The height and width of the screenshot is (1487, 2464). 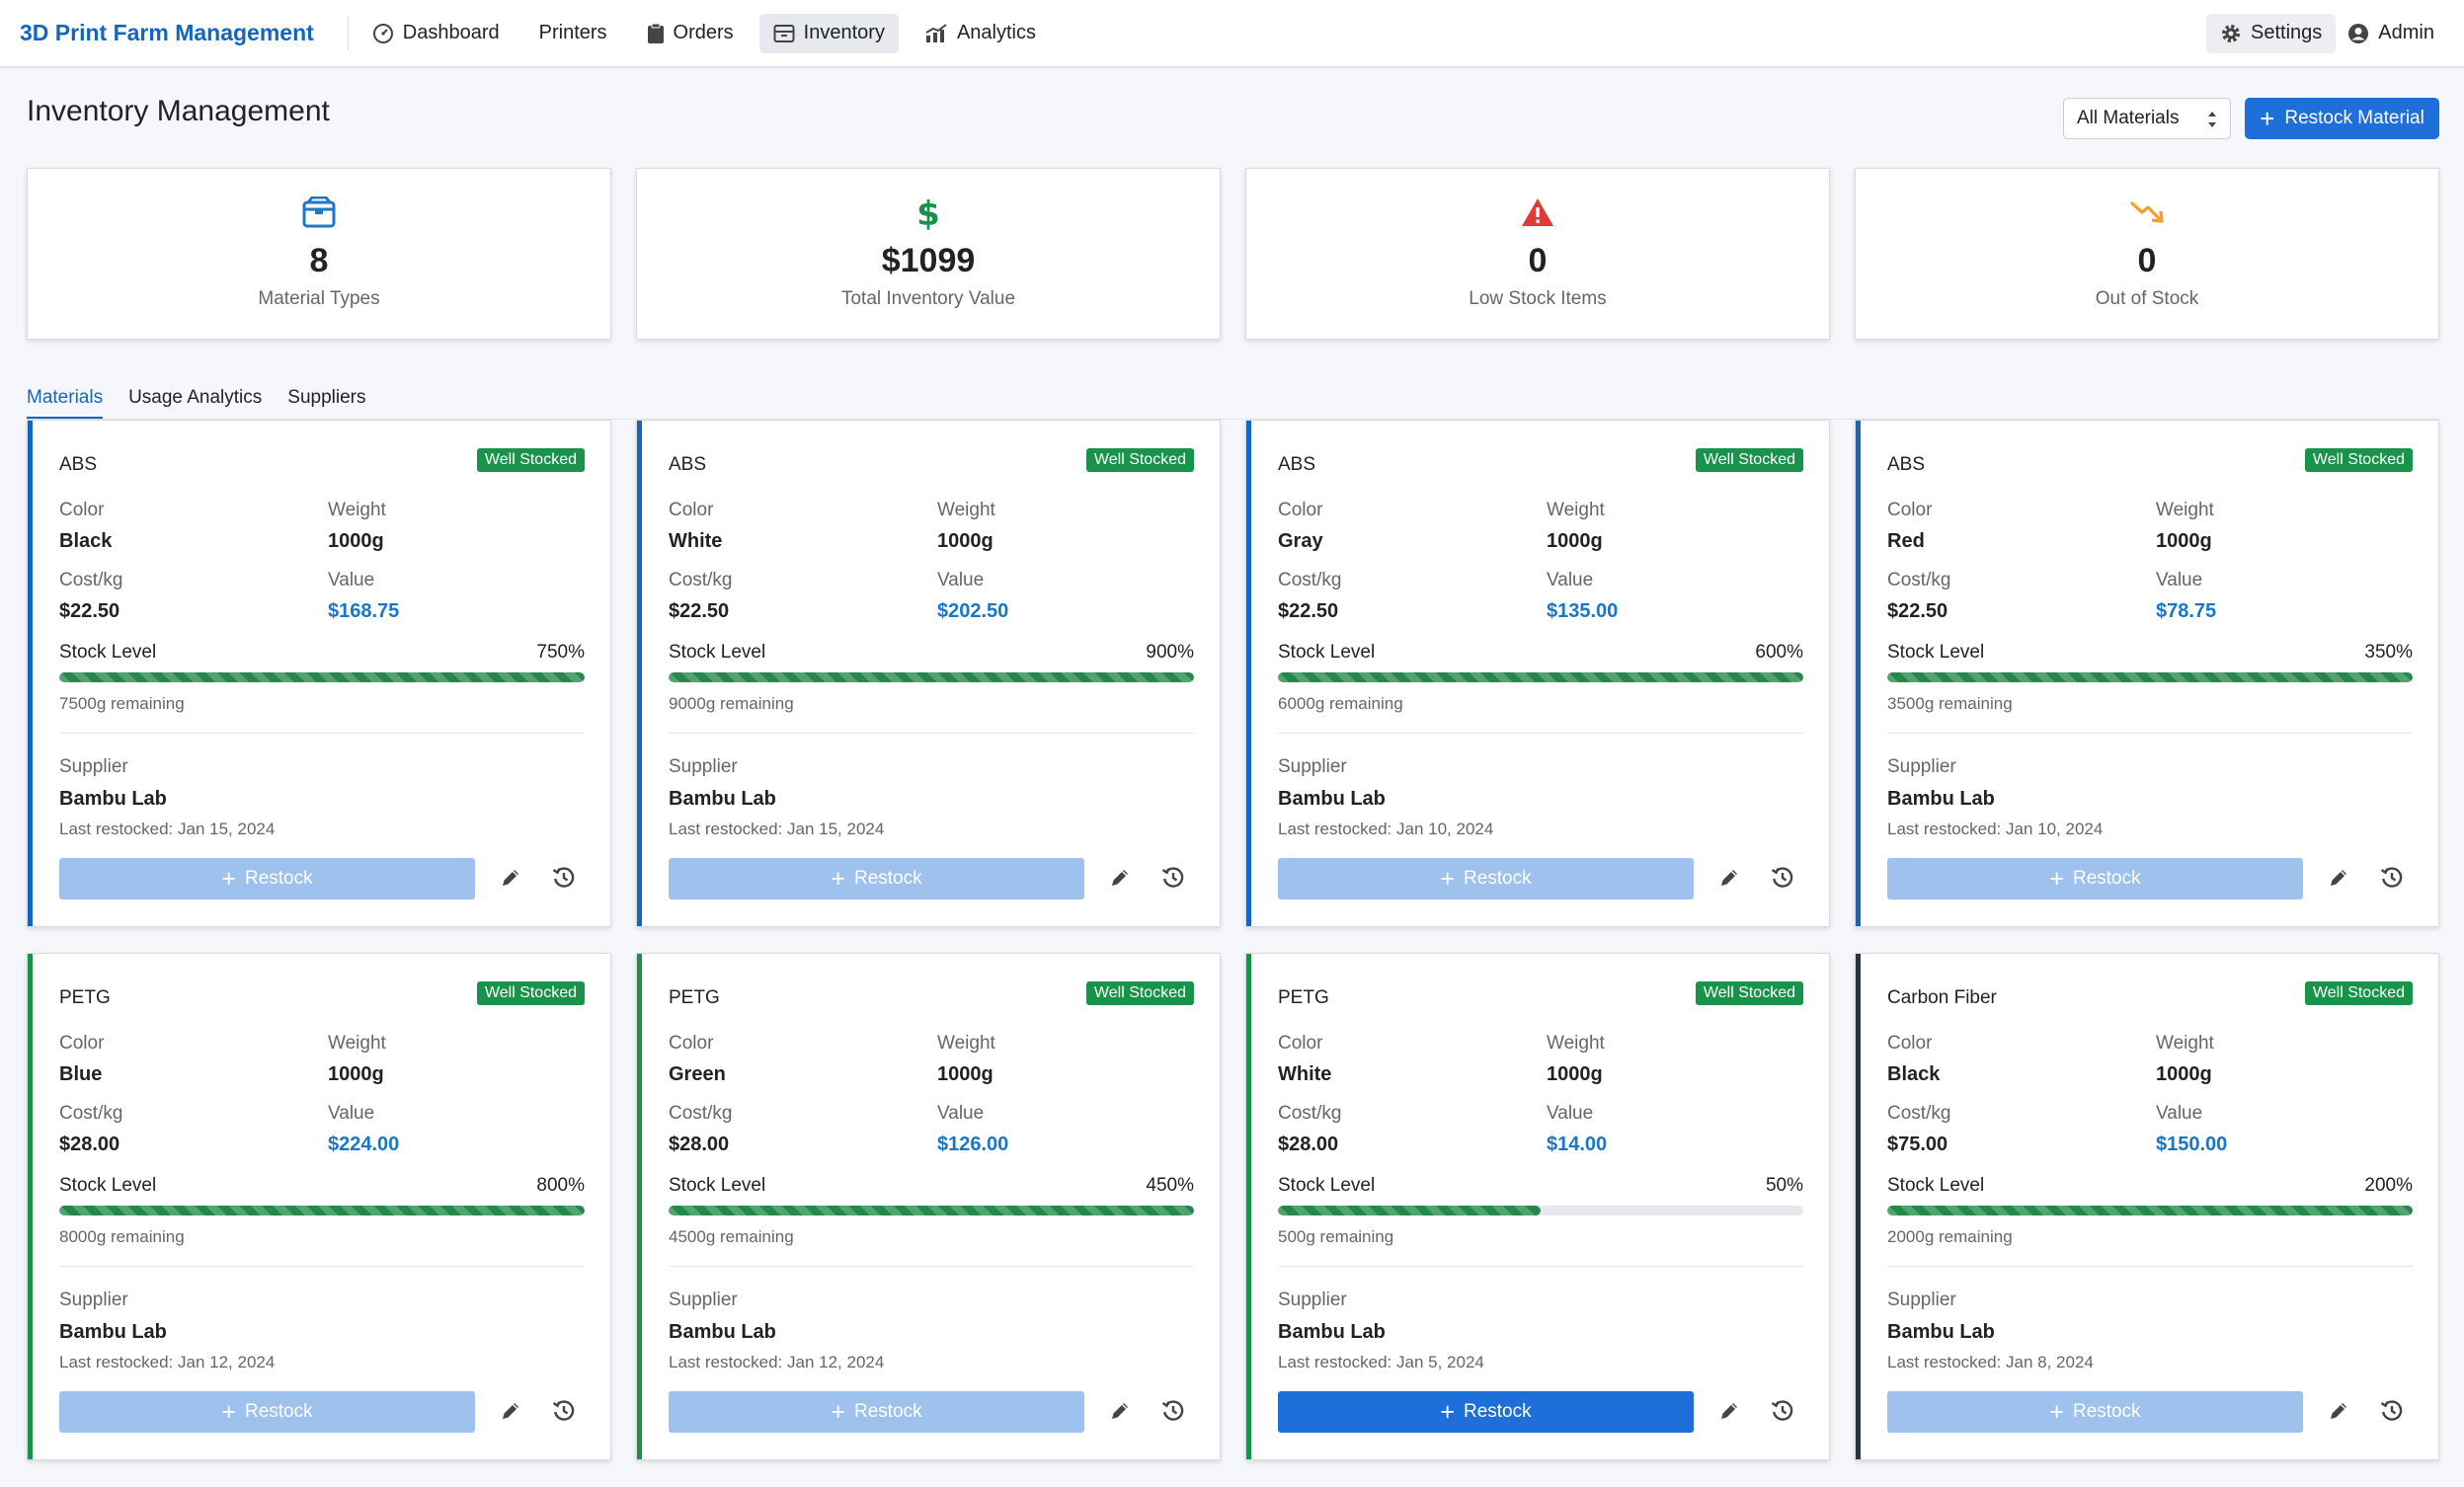 I want to click on nav-analytics: Analytics, so click(x=980, y=34).